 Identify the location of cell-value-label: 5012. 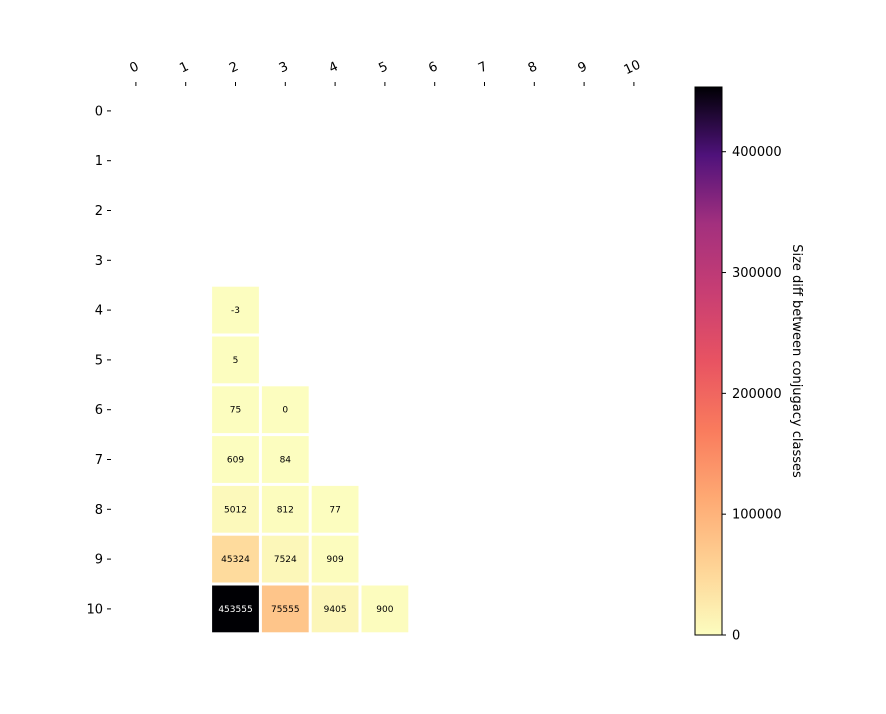
(235, 510).